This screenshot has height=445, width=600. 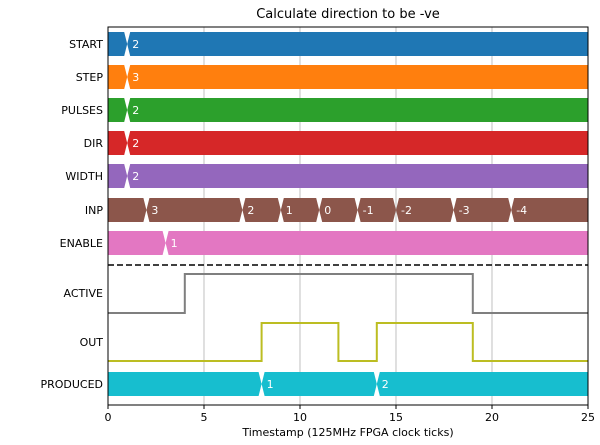 What do you see at coordinates (300, 417) in the screenshot?
I see `x-tick-label: 10` at bounding box center [300, 417].